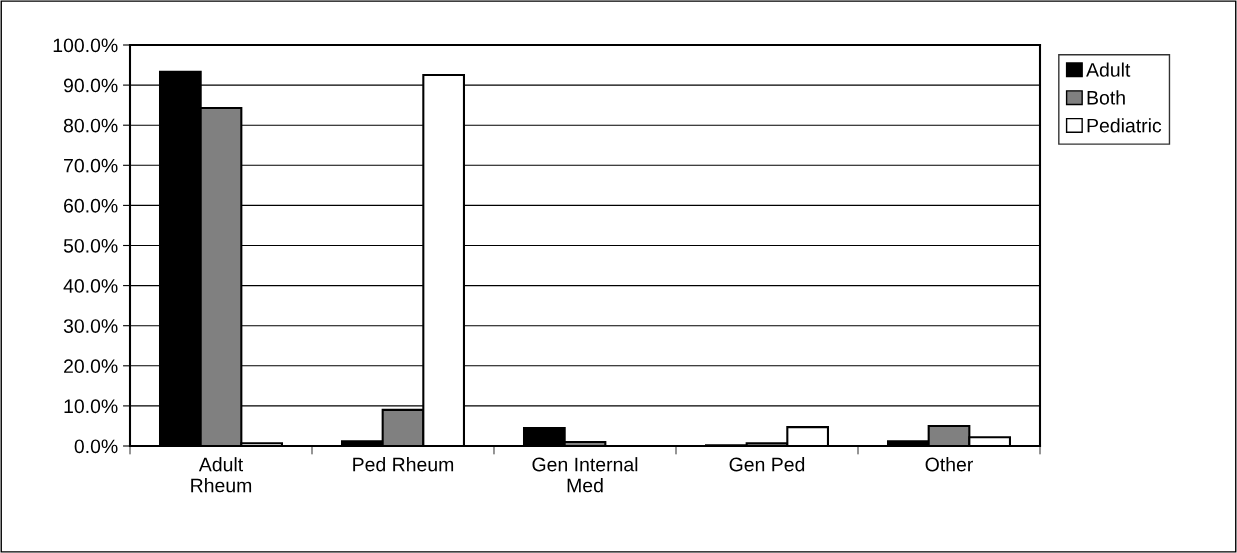  I want to click on x-tick-label: Ped Rheum, so click(403, 464).